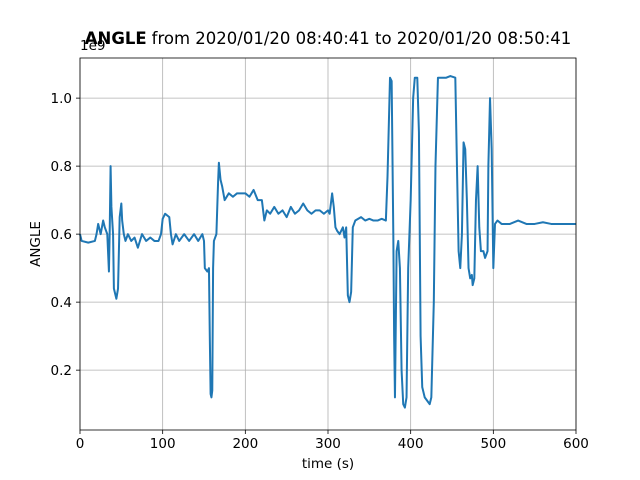  Describe the element at coordinates (245, 444) in the screenshot. I see `x-tick-label: 200` at that location.